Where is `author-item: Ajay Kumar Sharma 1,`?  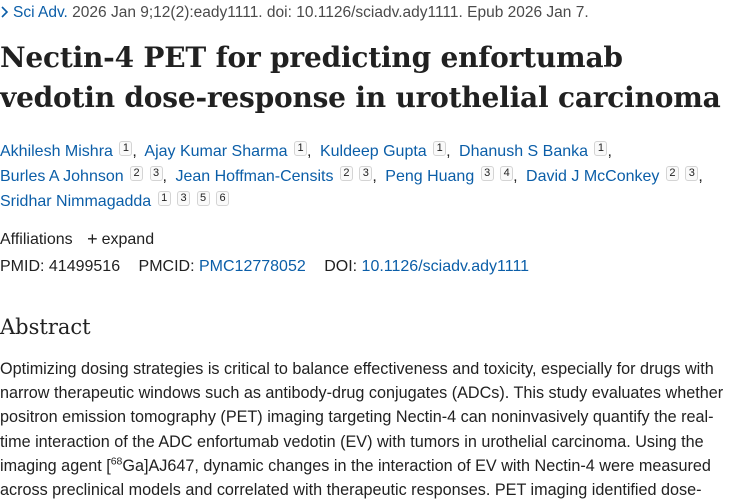 author-item: Ajay Kumar Sharma 1, is located at coordinates (229, 150).